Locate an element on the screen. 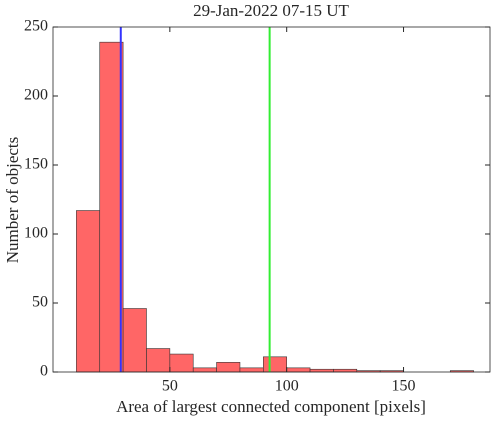 The image size is (500, 423). y-axis-label: Number of objects is located at coordinates (12, 200).